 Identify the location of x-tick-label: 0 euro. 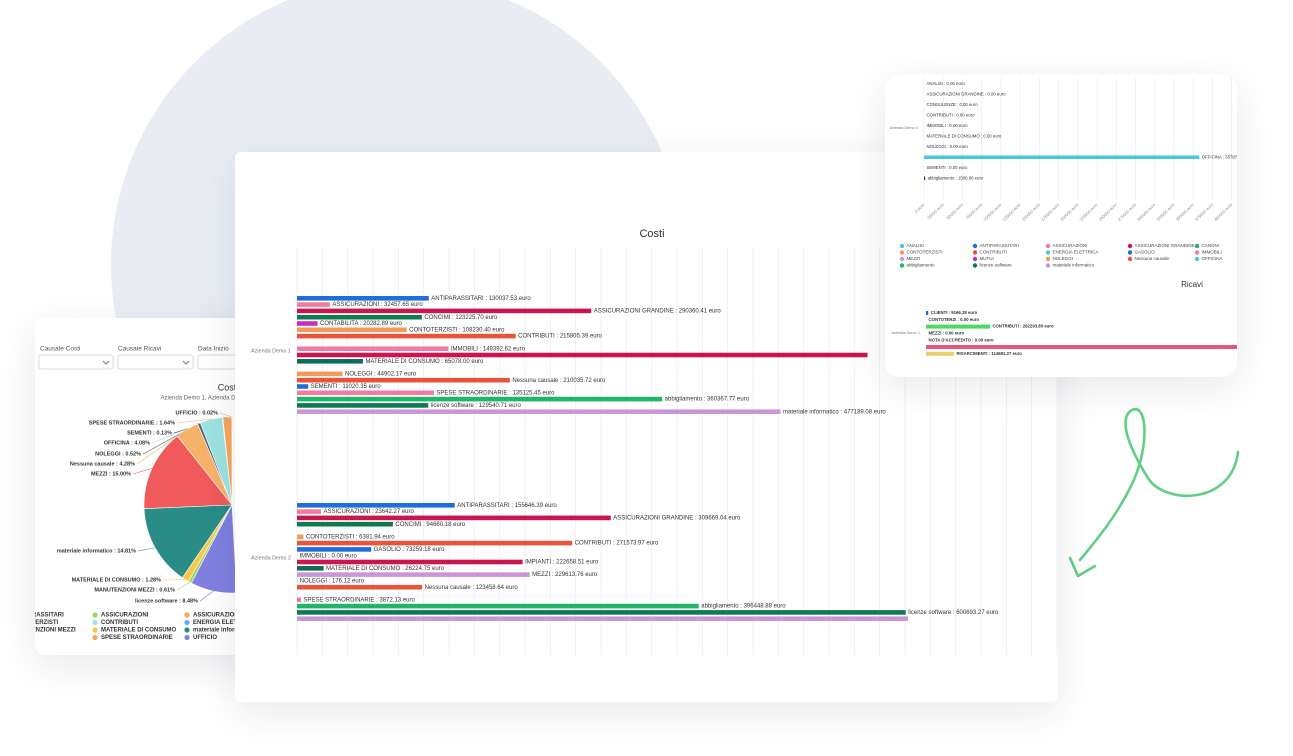
(920, 207).